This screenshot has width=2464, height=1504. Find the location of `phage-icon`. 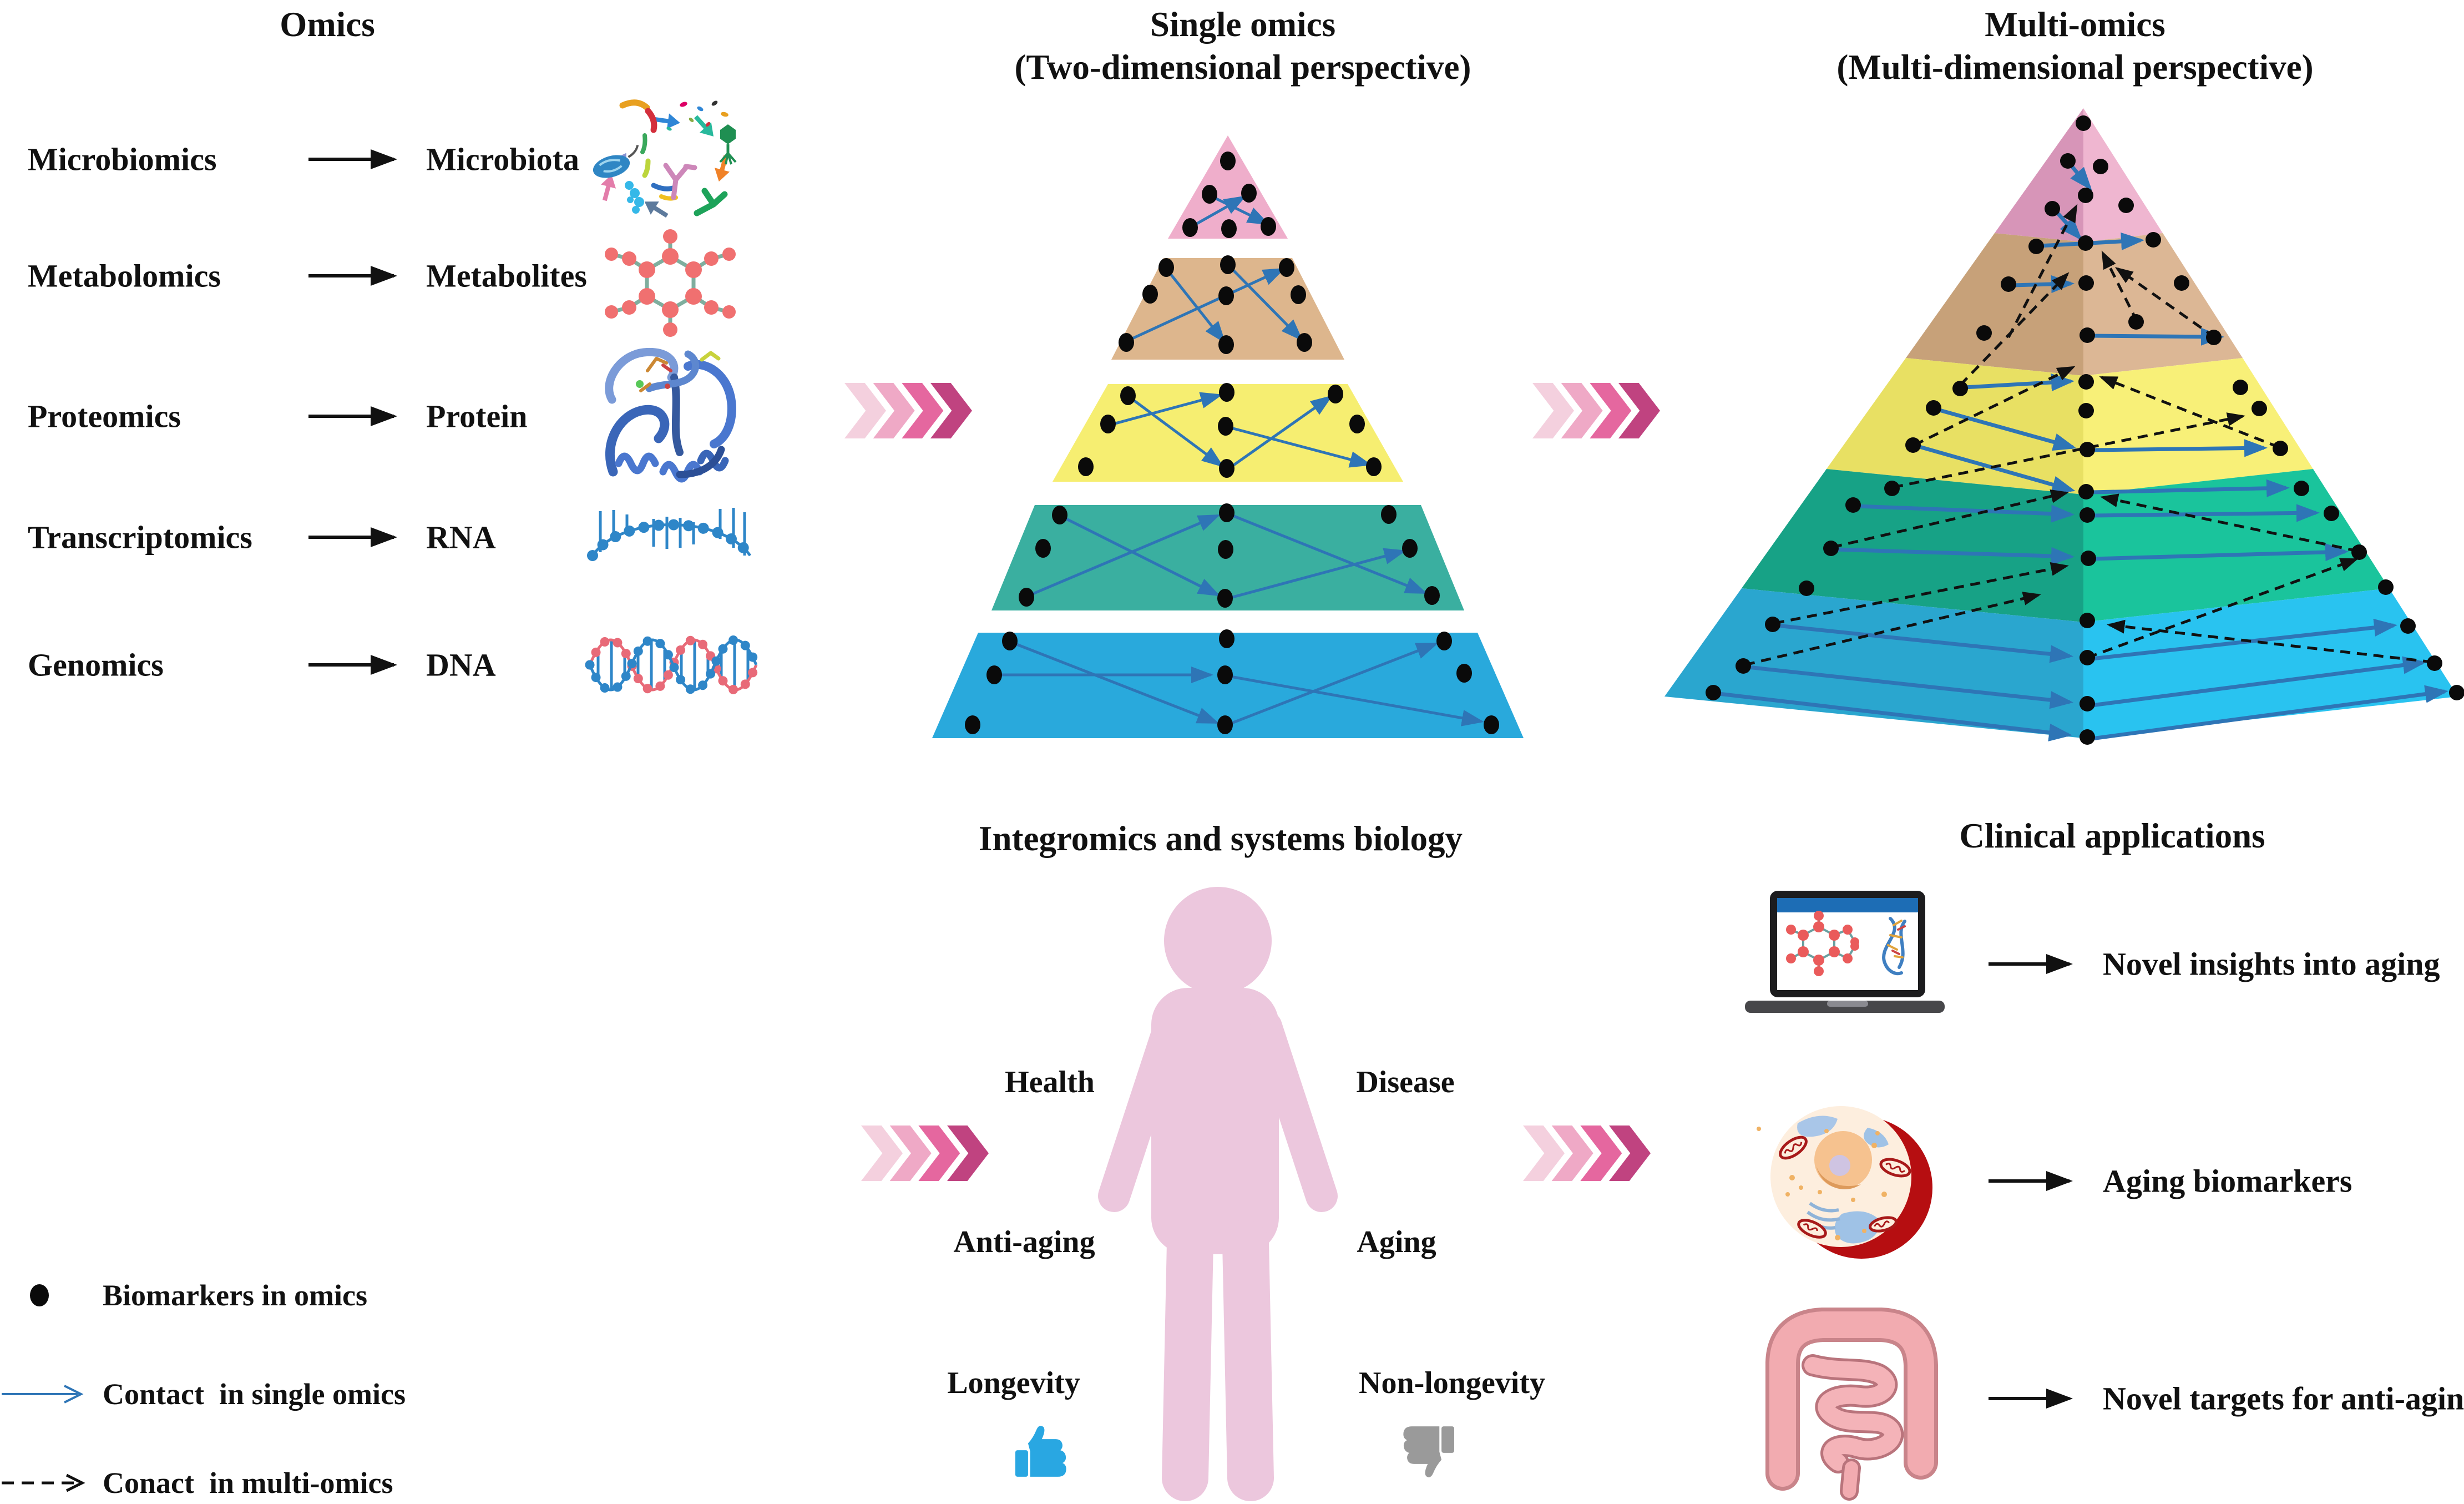

phage-icon is located at coordinates (728, 144).